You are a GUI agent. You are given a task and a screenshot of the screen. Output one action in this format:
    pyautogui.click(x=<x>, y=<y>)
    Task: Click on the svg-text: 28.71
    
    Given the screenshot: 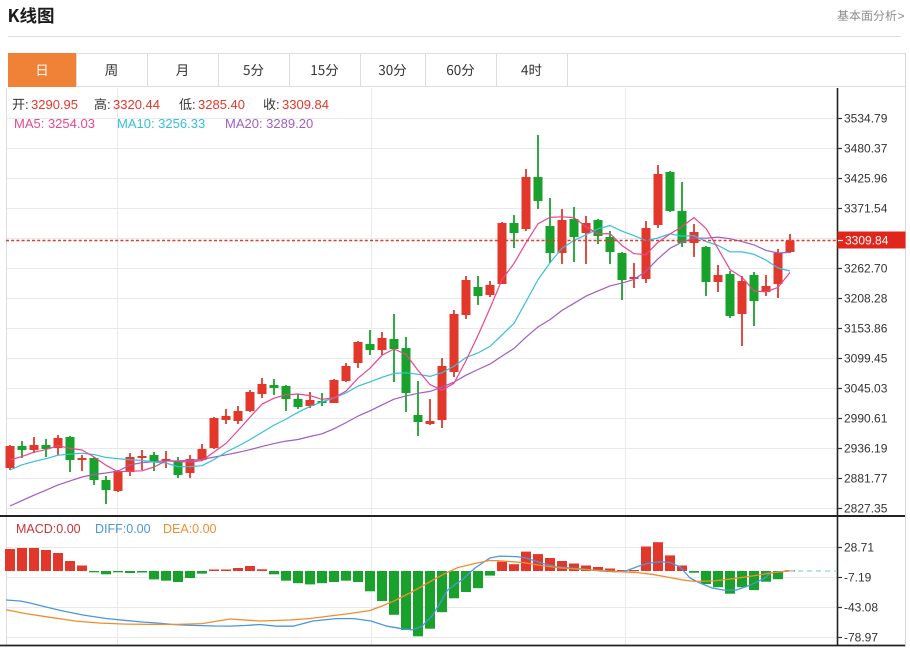 What is the action you would take?
    pyautogui.click(x=859, y=548)
    